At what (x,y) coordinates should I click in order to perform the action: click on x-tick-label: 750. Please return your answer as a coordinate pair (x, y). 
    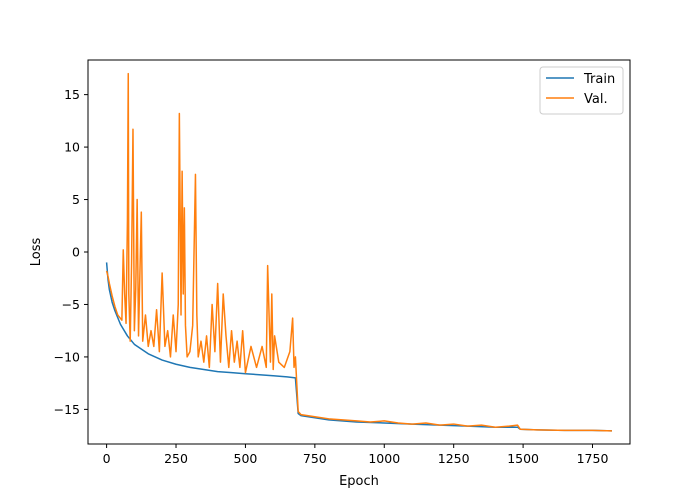
    Looking at the image, I should click on (315, 458).